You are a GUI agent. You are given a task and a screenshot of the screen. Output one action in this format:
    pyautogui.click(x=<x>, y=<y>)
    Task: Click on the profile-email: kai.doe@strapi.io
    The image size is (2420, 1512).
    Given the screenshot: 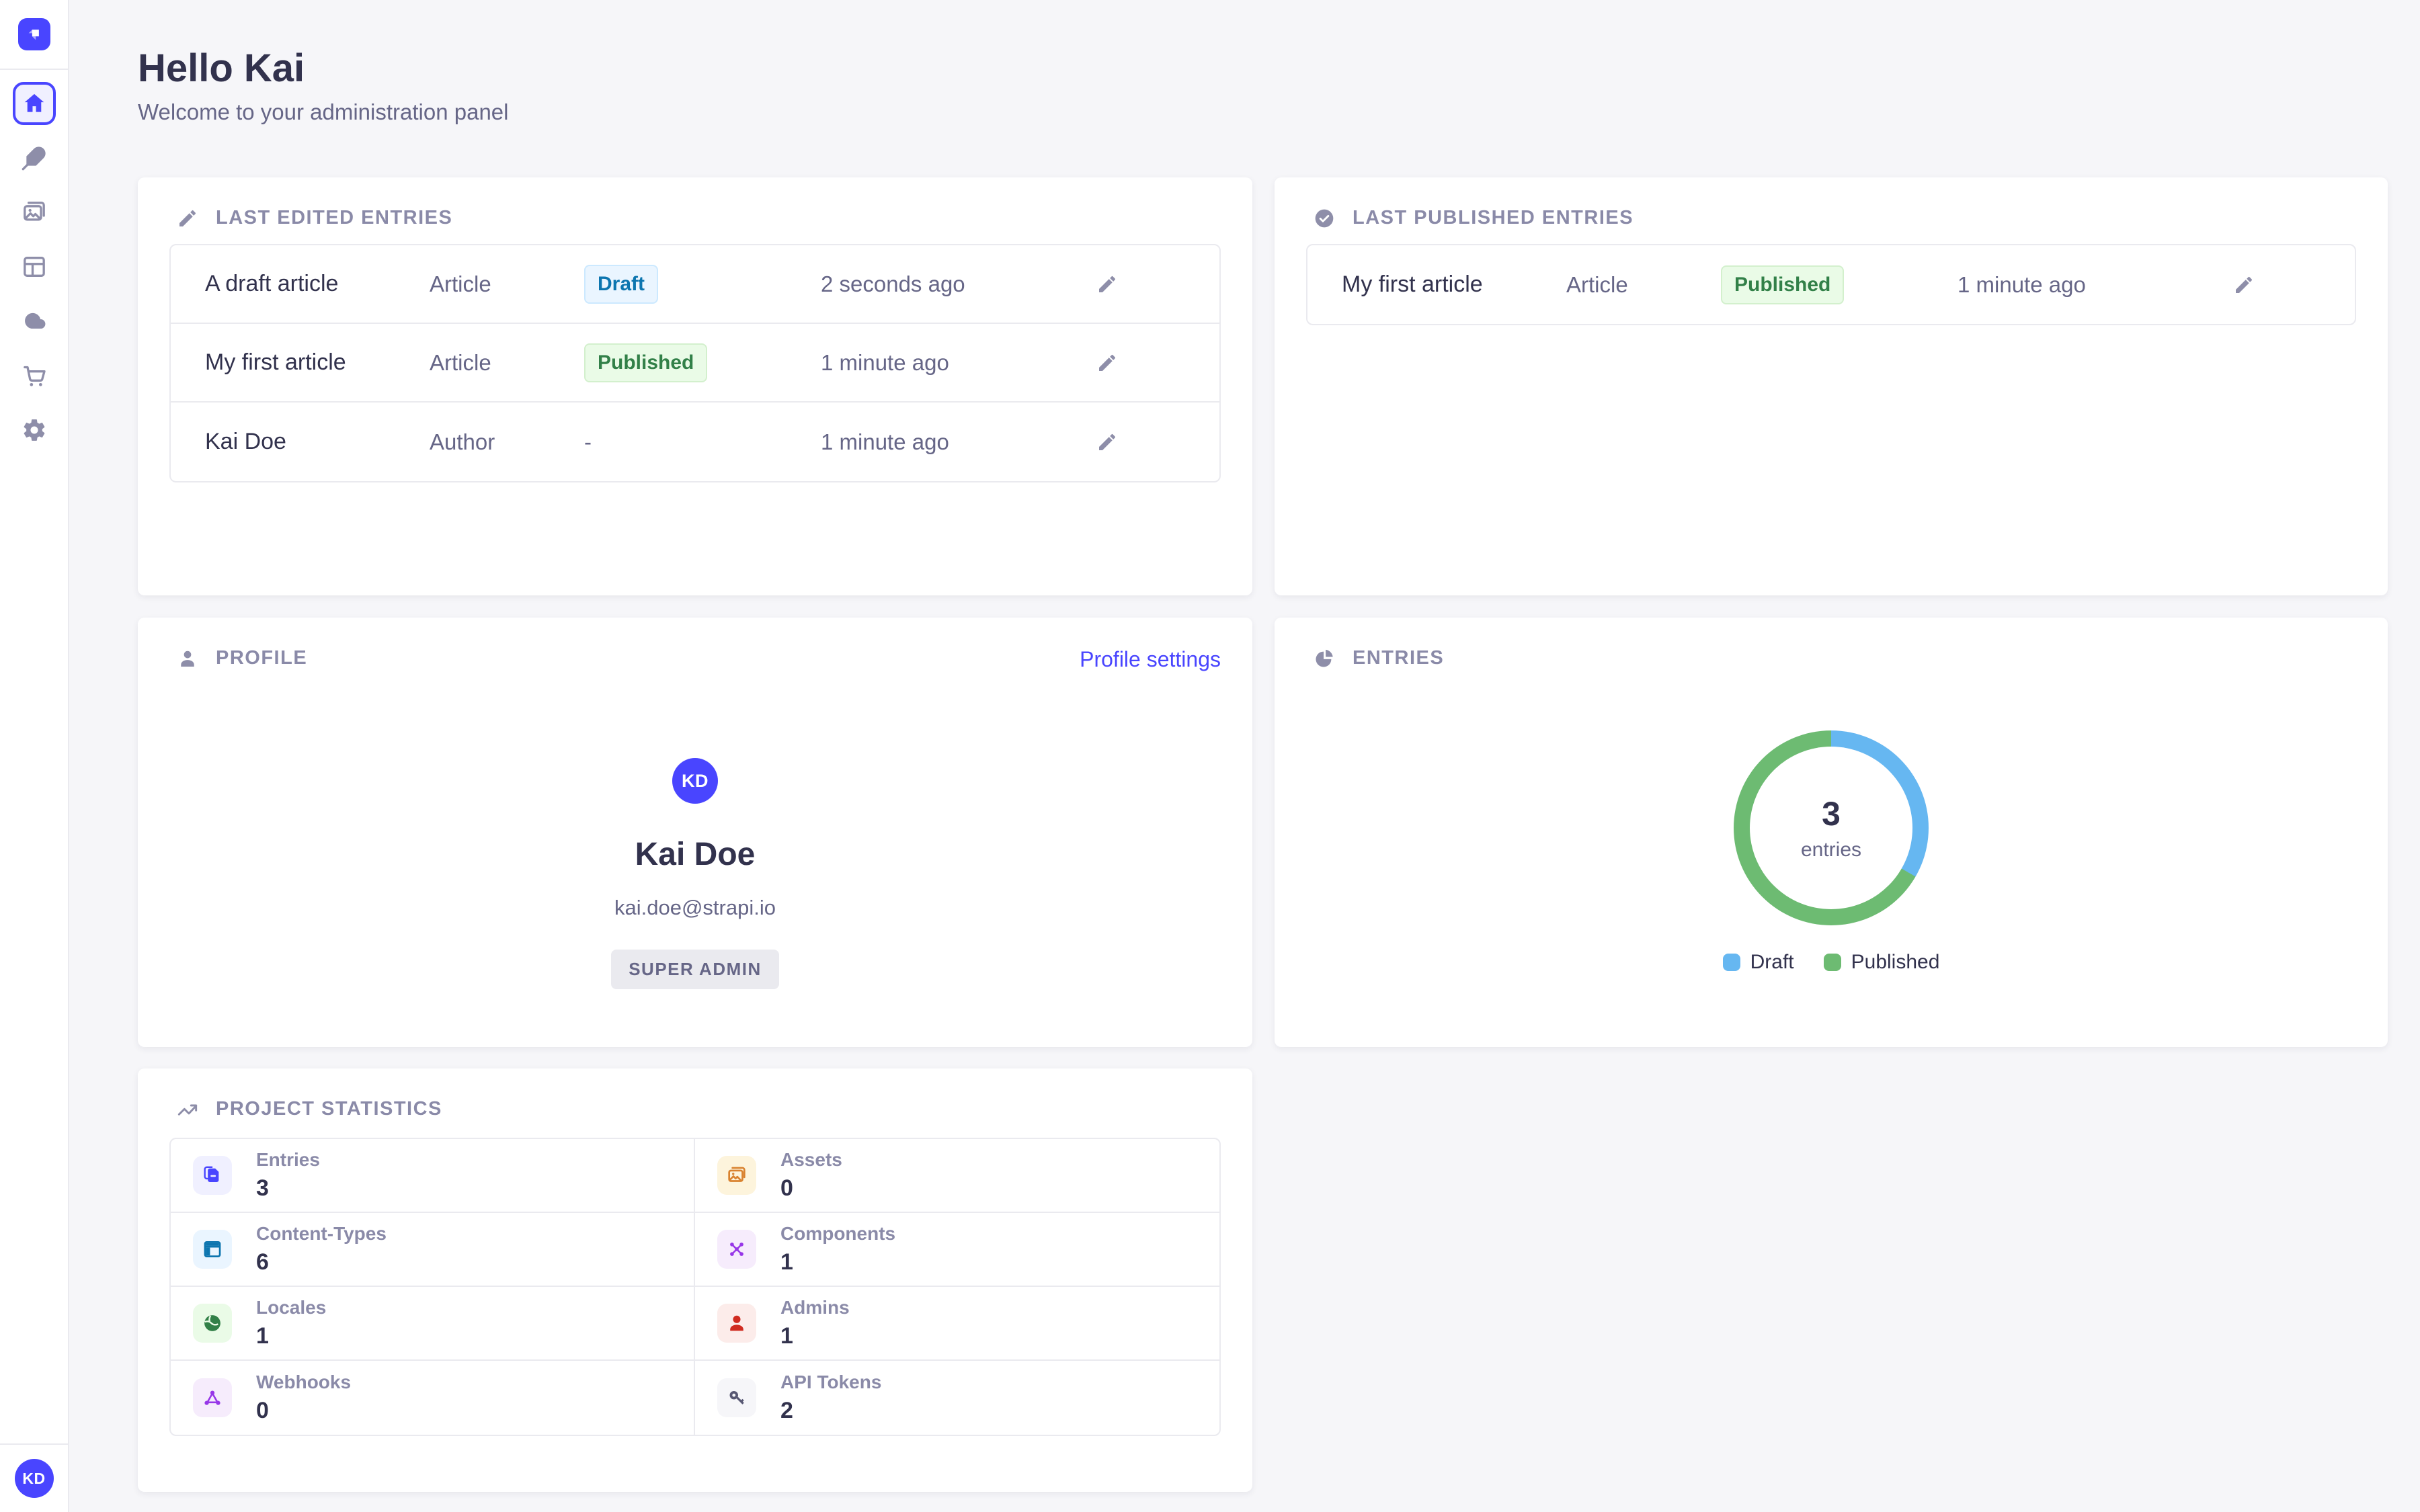 What is the action you would take?
    pyautogui.click(x=695, y=908)
    